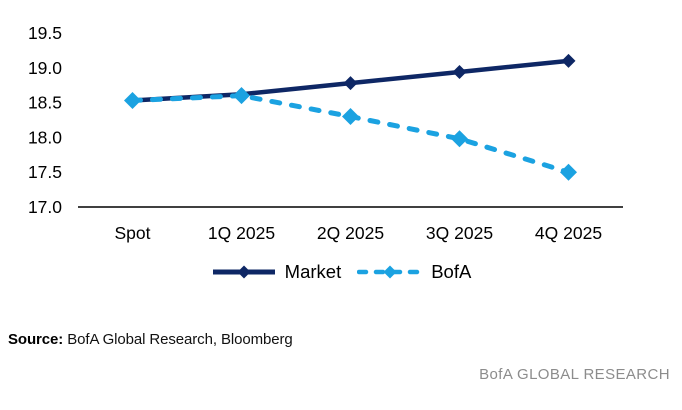 This screenshot has height=410, width=682. Describe the element at coordinates (459, 233) in the screenshot. I see `x-tick-label: 3Q 2025` at that location.